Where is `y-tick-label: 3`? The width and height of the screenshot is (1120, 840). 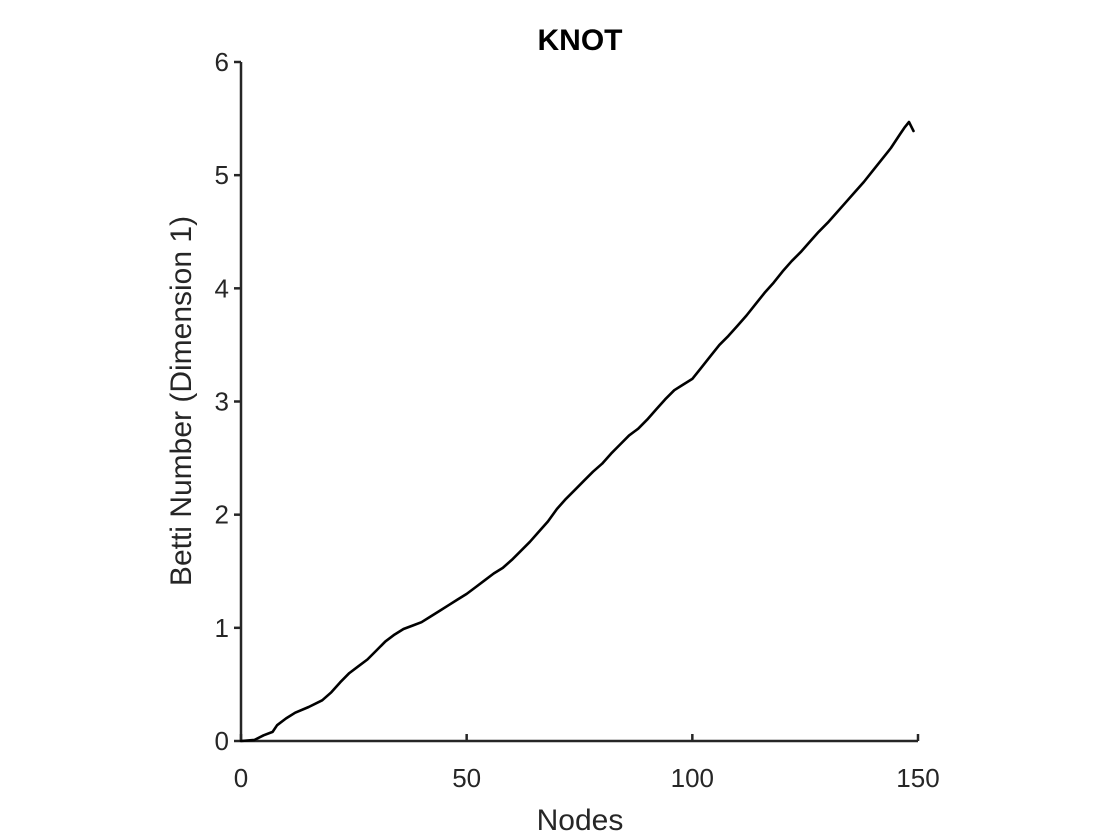 y-tick-label: 3 is located at coordinates (222, 402).